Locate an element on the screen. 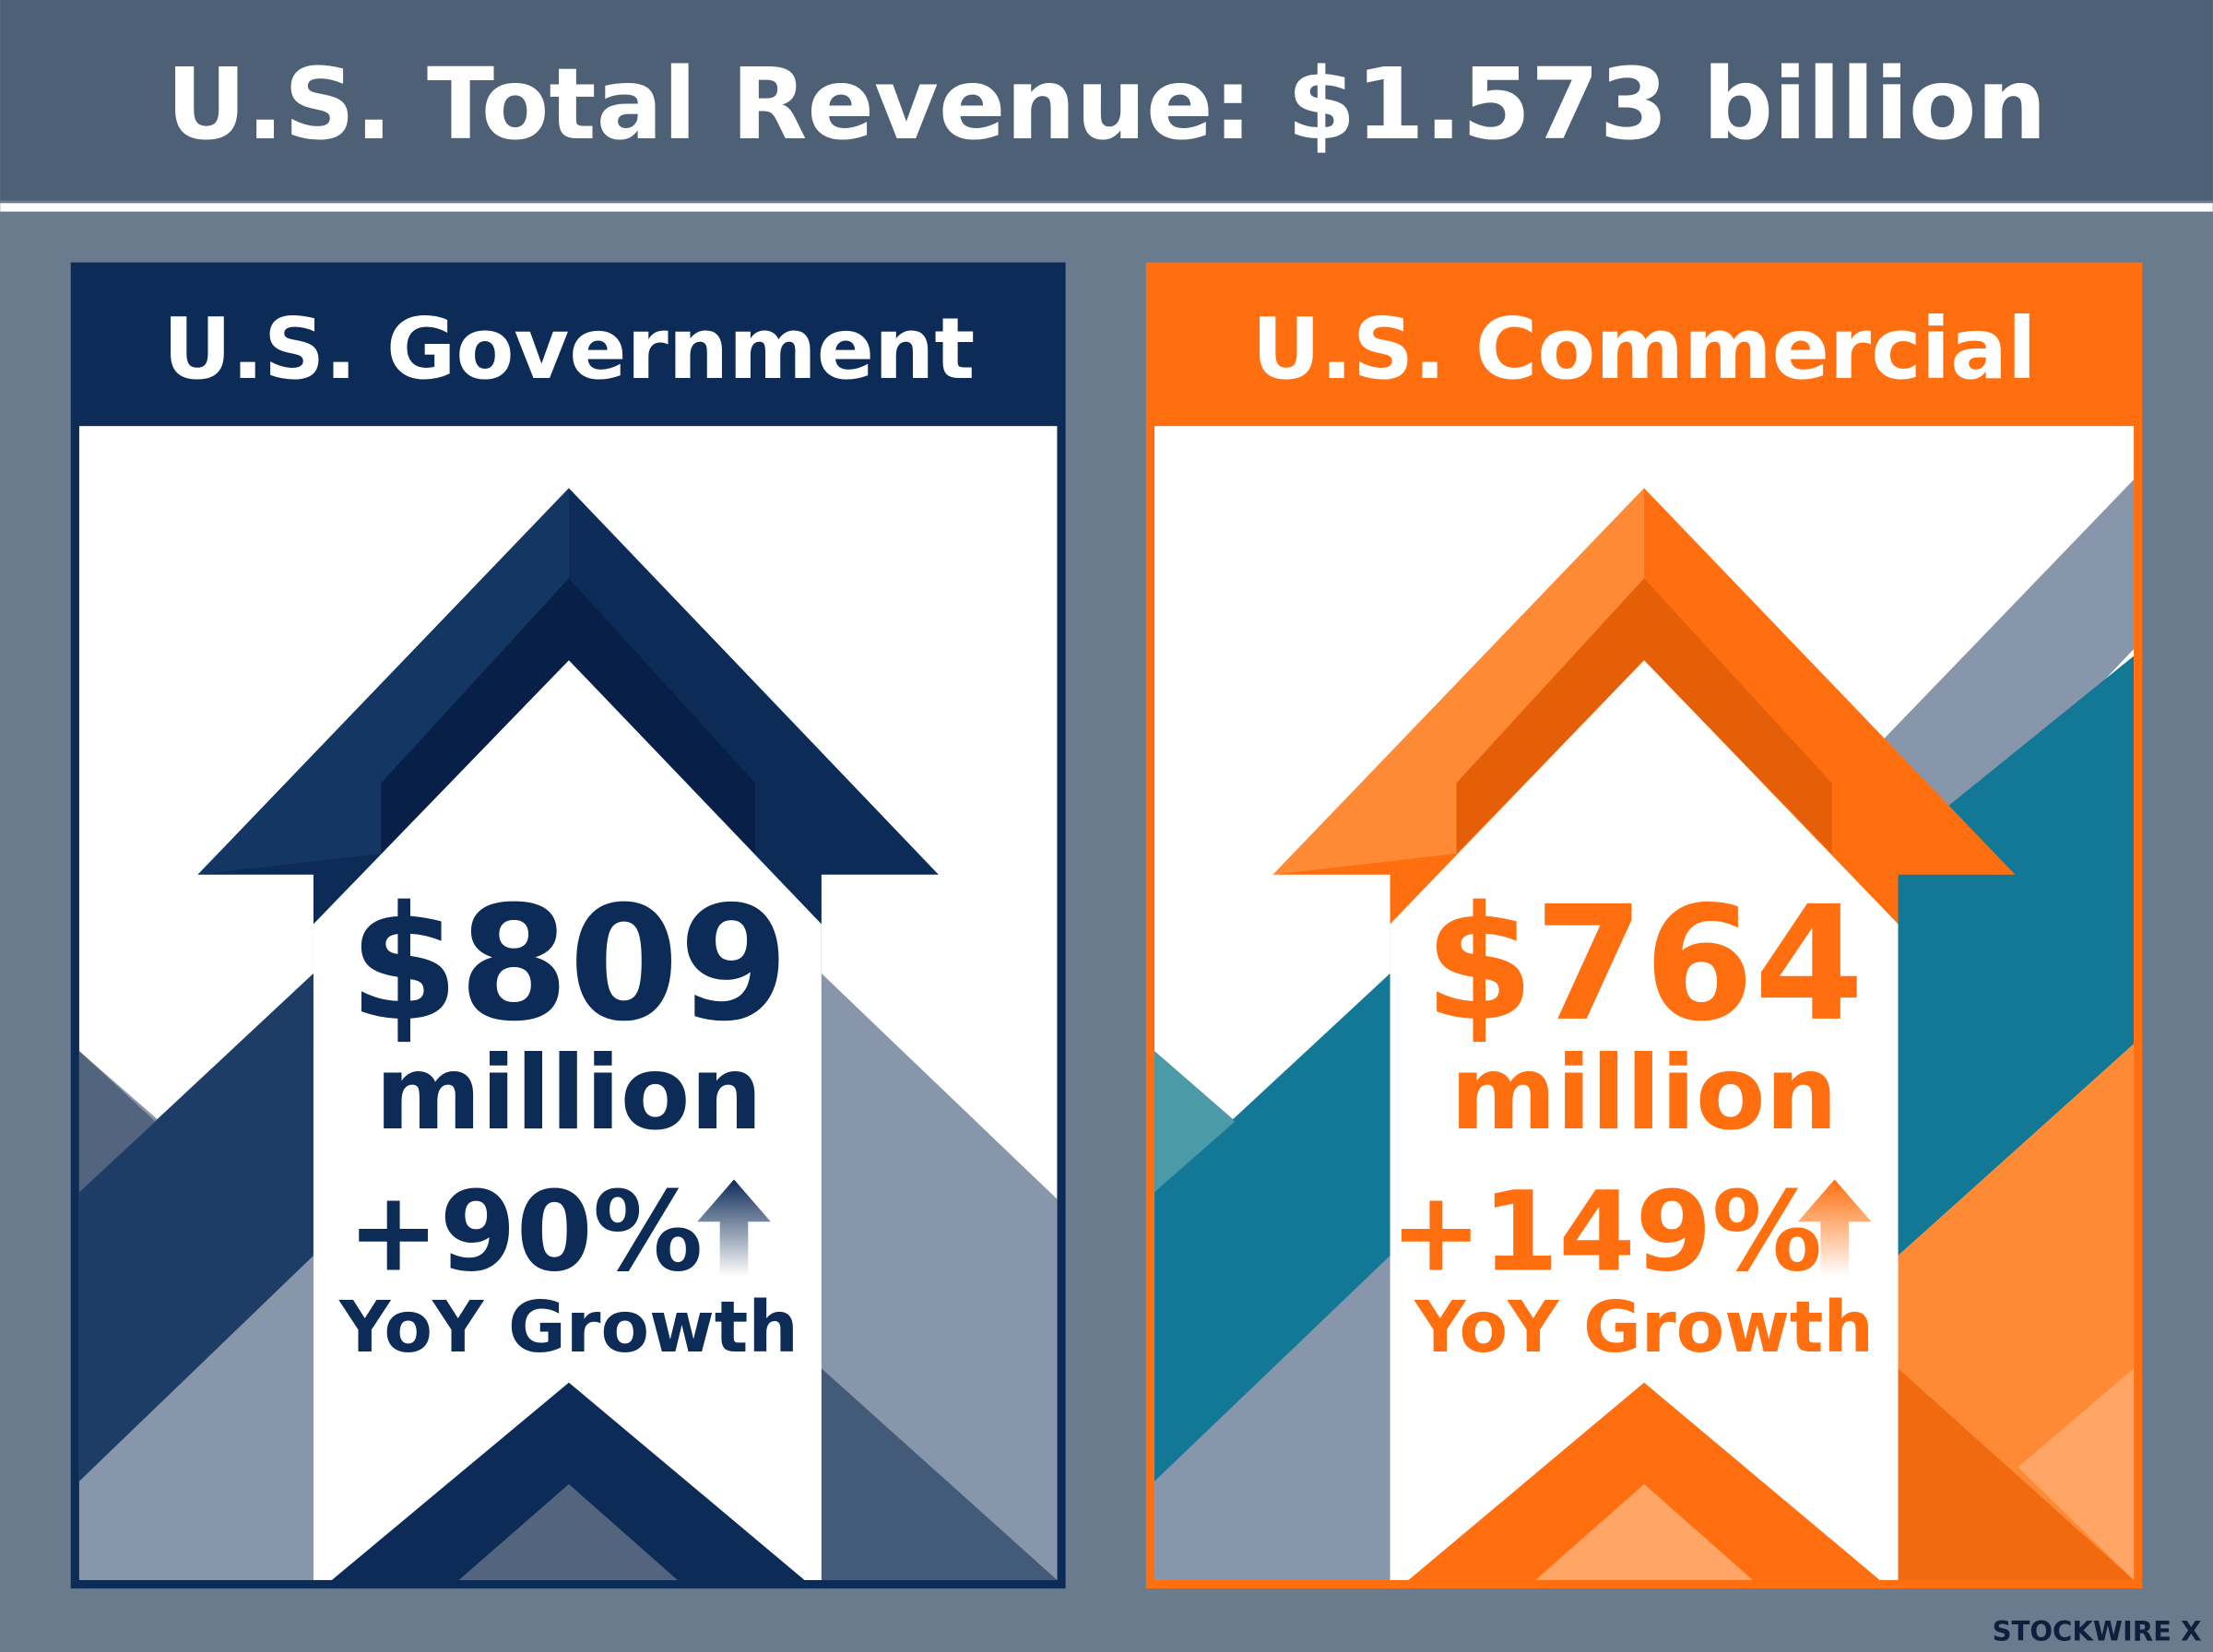 This screenshot has height=1652, width=2213. header-rule is located at coordinates (1106, 207).